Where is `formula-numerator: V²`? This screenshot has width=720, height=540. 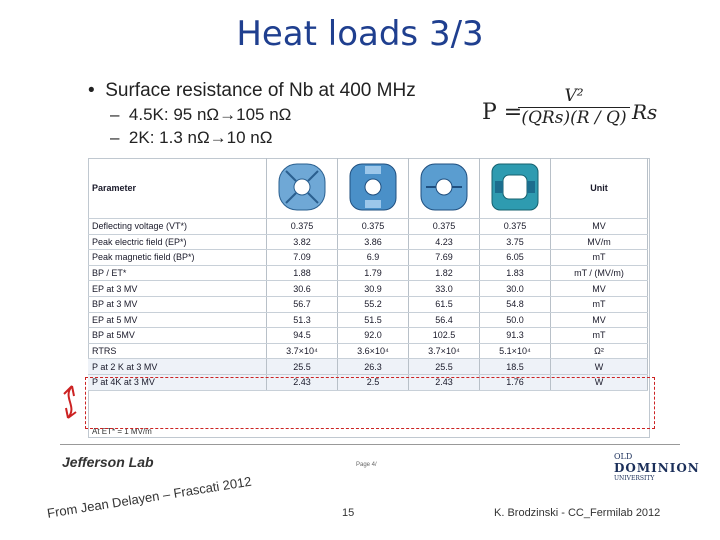
formula-numerator: V² is located at coordinates (574, 97).